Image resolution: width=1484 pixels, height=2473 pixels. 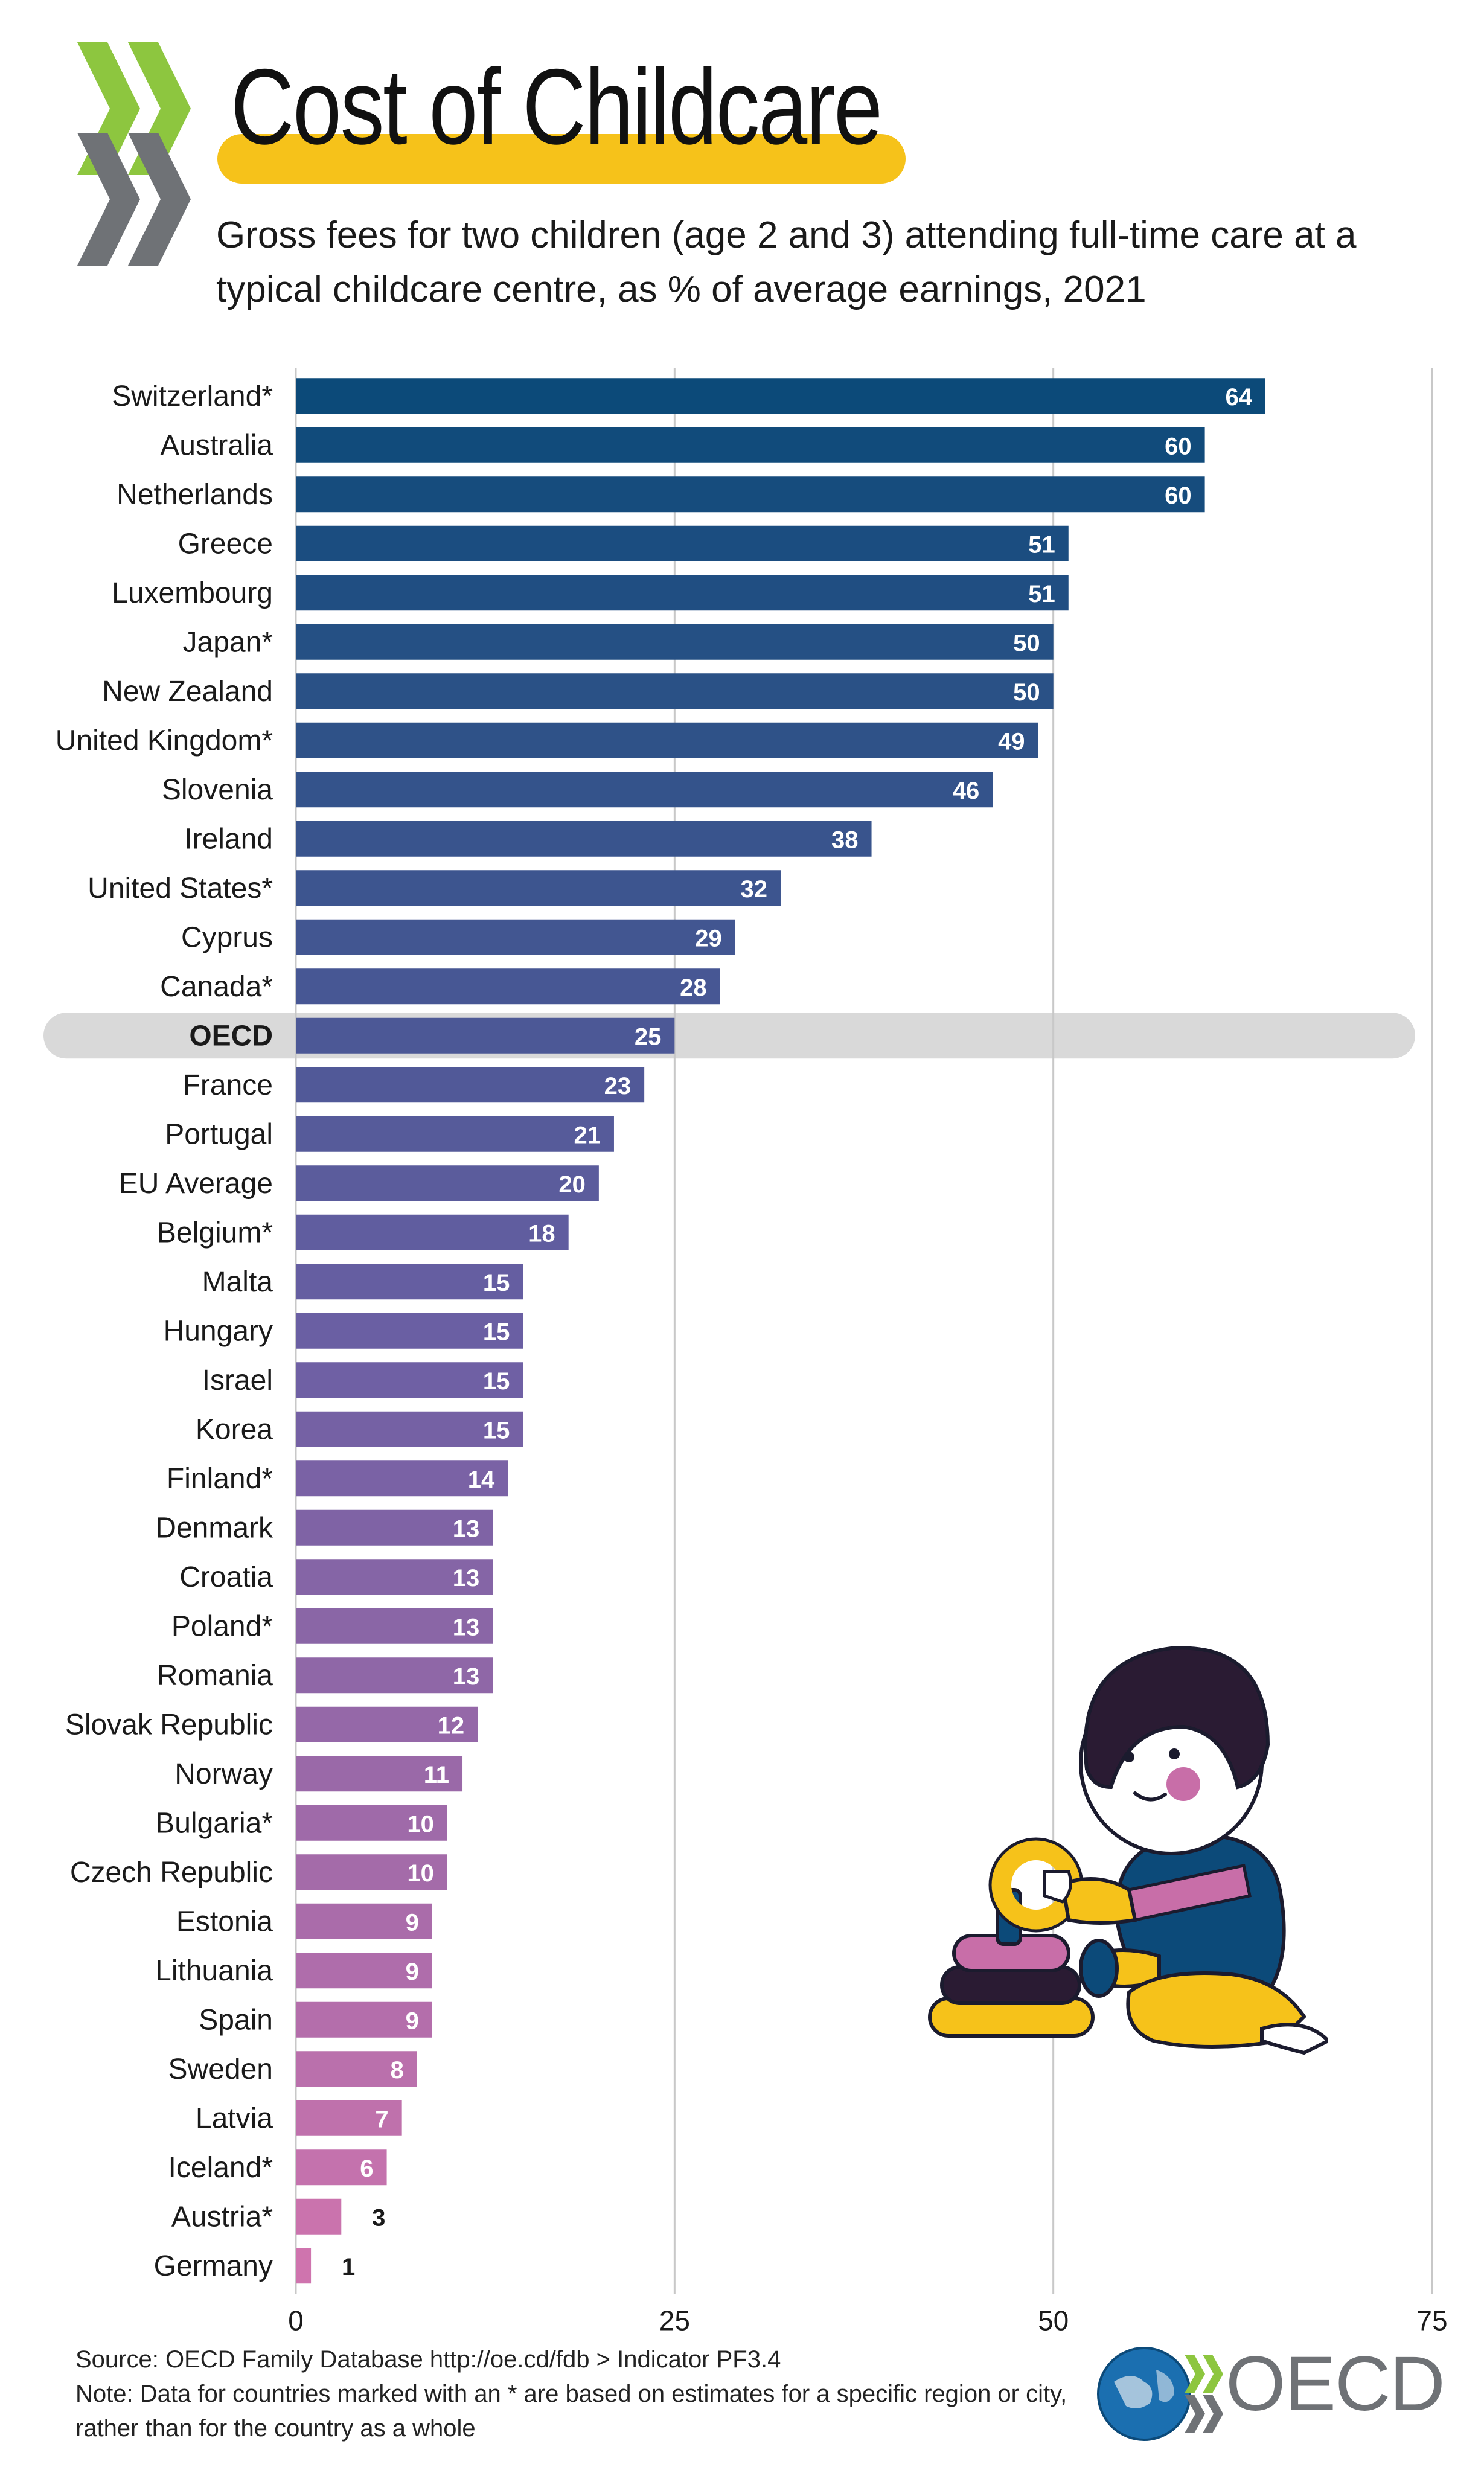 What do you see at coordinates (214, 1971) in the screenshot?
I see `category-label: Lithuania` at bounding box center [214, 1971].